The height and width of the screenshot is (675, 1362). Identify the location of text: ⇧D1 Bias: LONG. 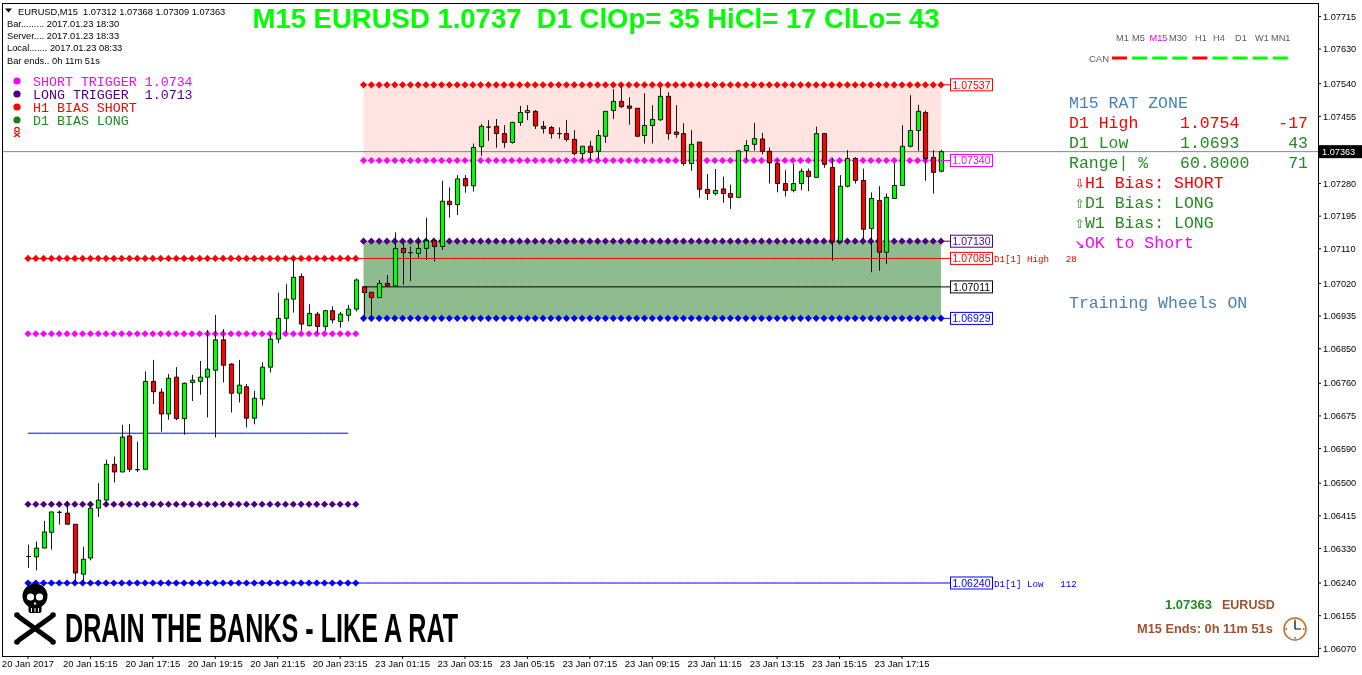
(1144, 203).